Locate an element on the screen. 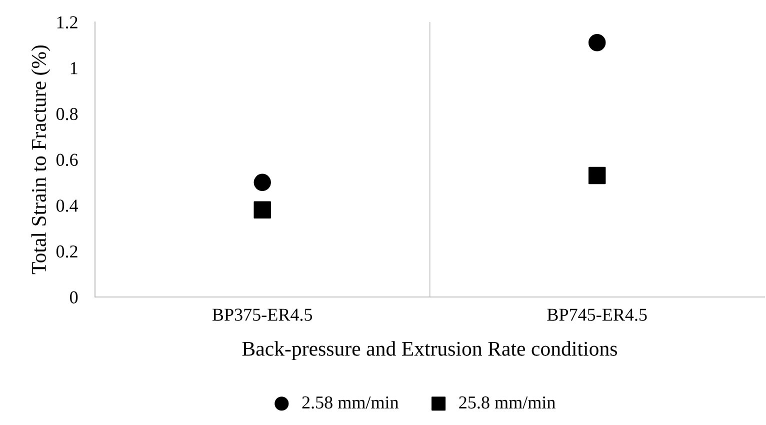 The image size is (766, 425). y-tick-label: 0.2 is located at coordinates (67, 251).